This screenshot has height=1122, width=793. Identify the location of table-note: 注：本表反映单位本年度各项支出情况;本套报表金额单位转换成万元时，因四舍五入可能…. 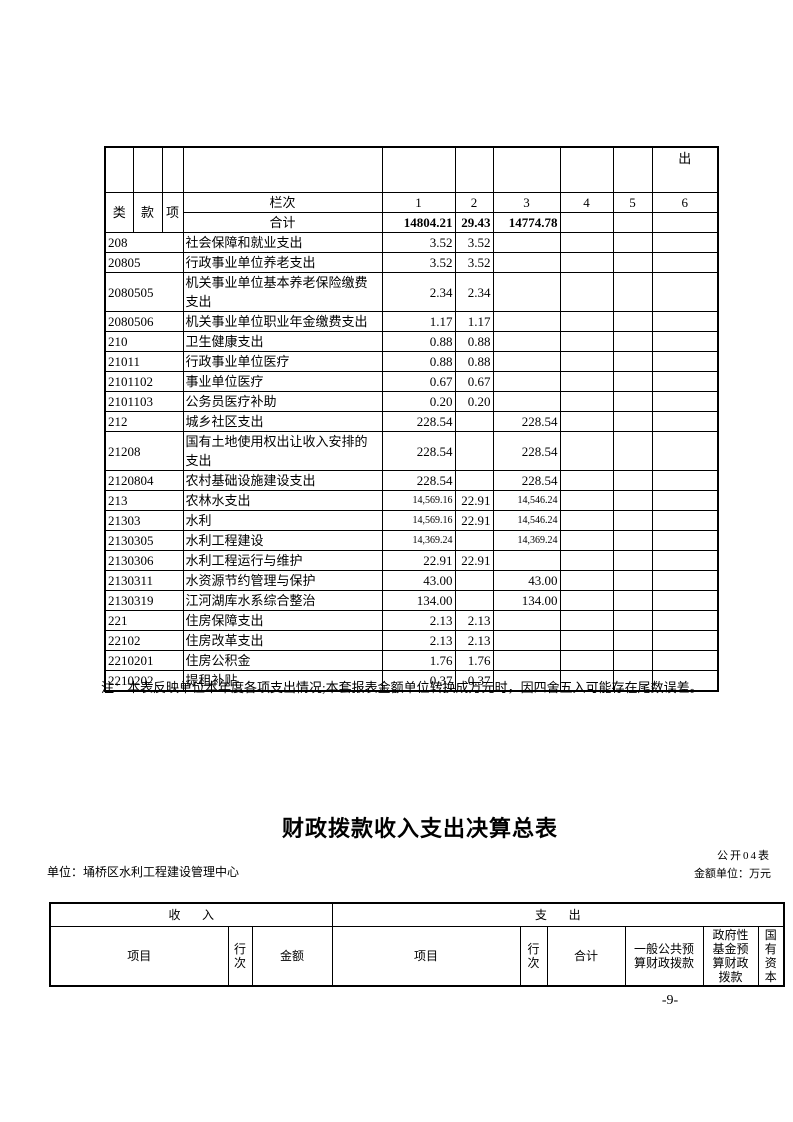
(402, 687).